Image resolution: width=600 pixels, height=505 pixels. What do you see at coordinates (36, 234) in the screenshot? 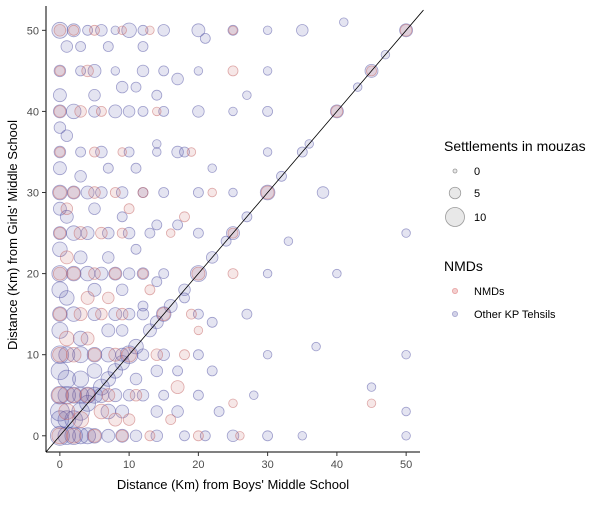
I see `y-axis-ticks: 0 10 20 30 40 50` at bounding box center [36, 234].